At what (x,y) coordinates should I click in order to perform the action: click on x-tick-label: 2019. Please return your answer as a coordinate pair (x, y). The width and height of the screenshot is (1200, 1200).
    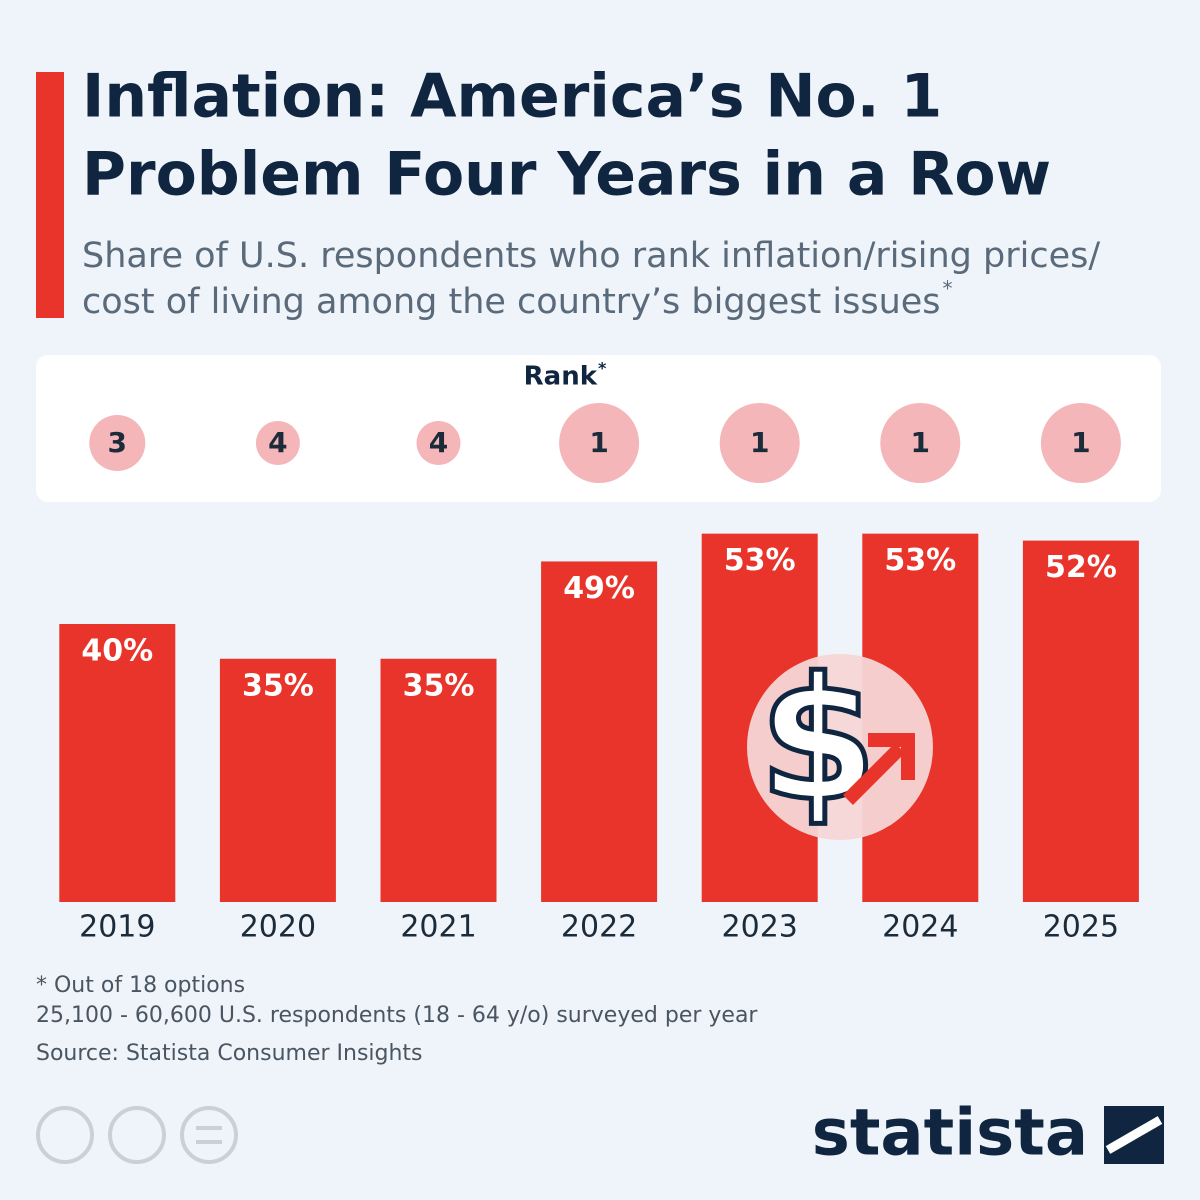
    Looking at the image, I should click on (117, 927).